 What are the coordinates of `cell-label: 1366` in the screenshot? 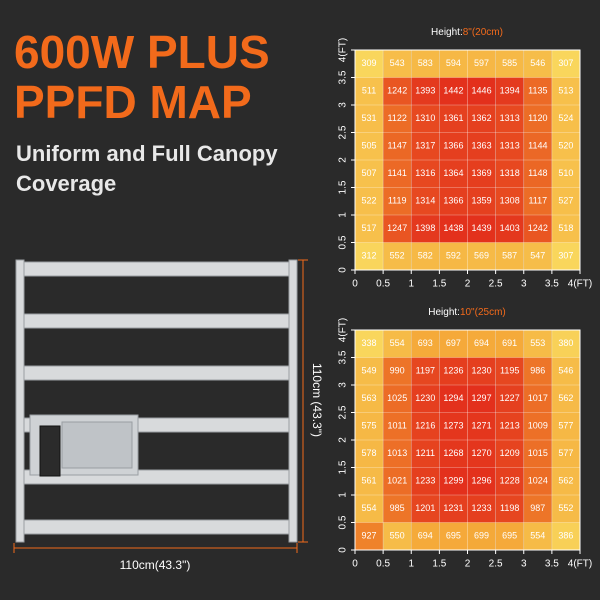 It's located at (453, 146).